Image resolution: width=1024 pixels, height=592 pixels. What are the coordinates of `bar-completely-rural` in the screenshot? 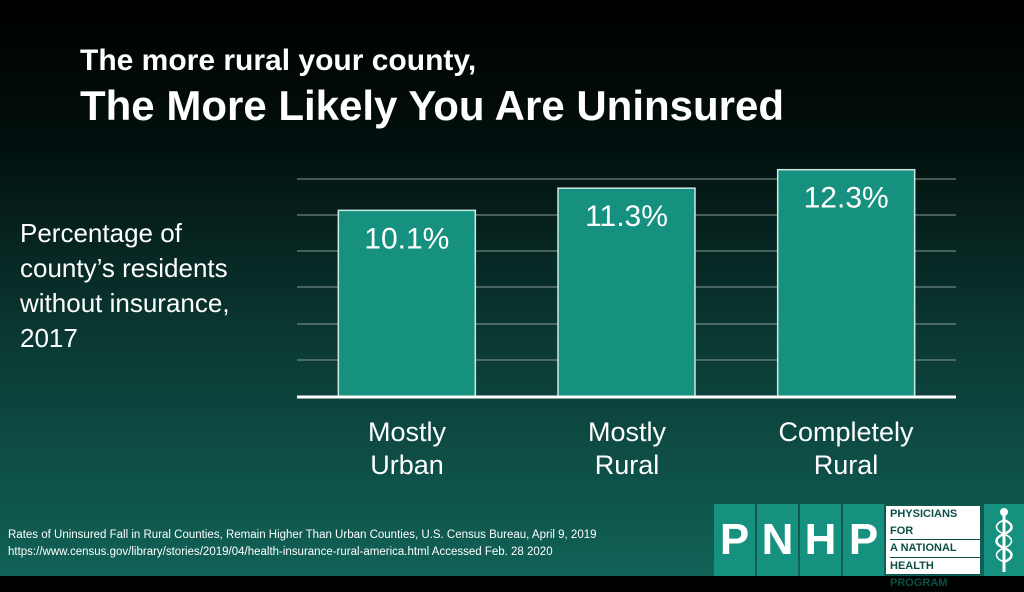 It's located at (846, 283).